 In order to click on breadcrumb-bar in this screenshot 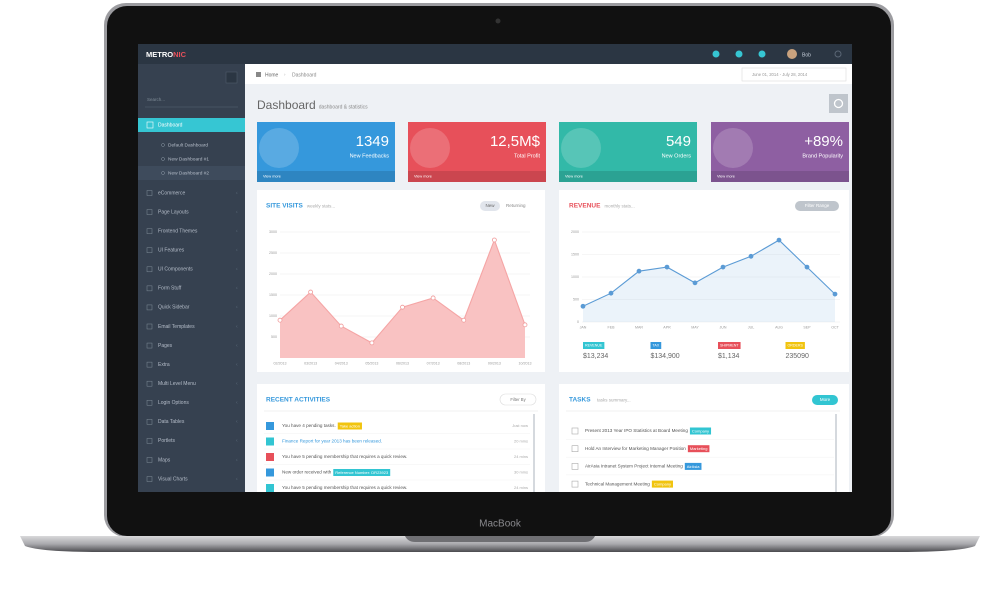, I will do `click(548, 74)`.